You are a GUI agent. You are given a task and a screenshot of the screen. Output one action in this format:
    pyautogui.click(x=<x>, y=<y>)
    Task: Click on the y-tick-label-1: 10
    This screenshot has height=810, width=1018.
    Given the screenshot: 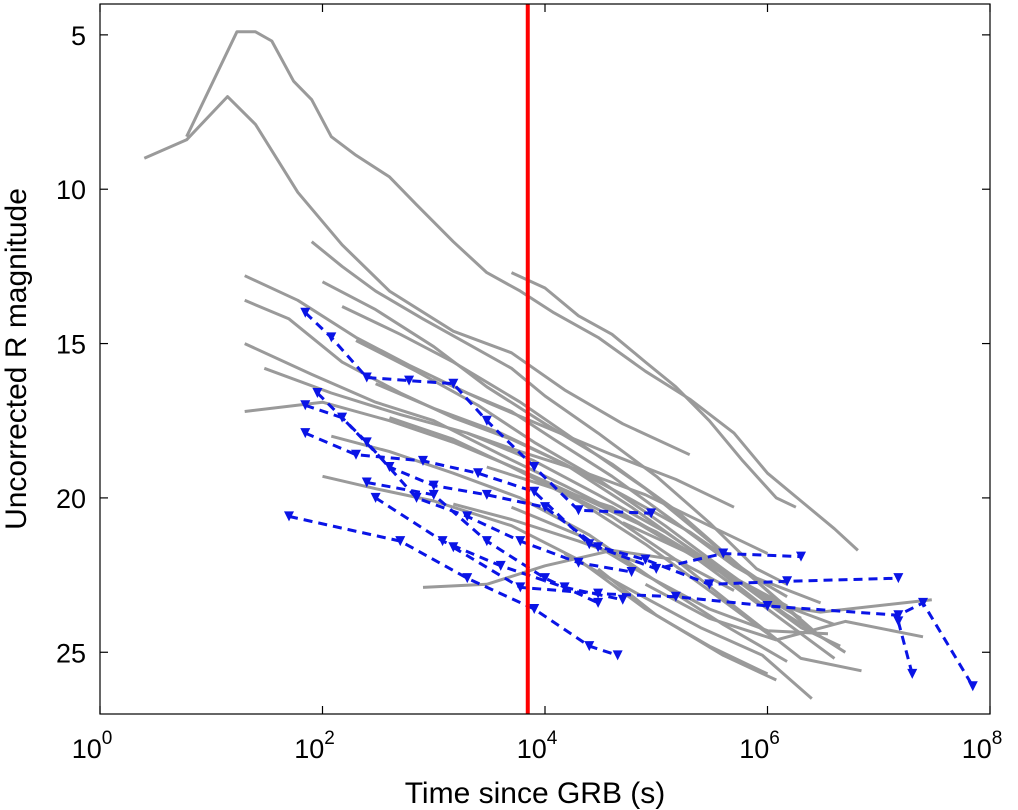 What is the action you would take?
    pyautogui.click(x=71, y=190)
    